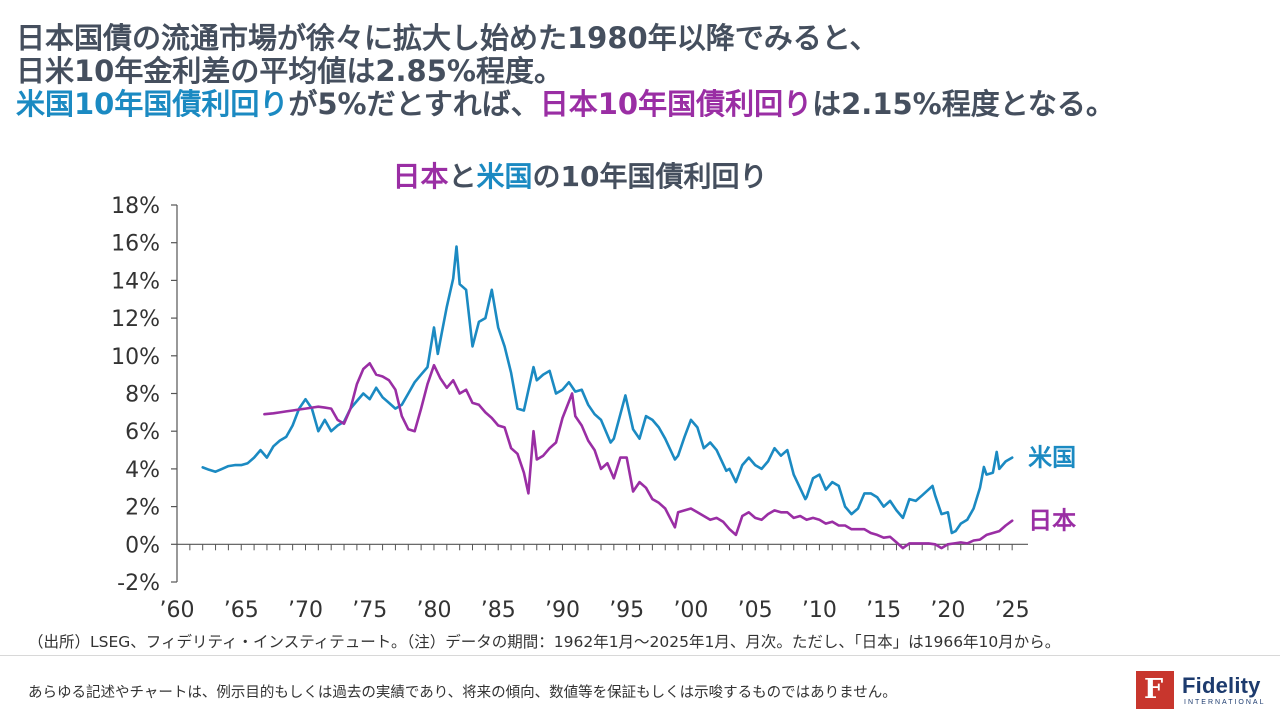 The height and width of the screenshot is (720, 1280). What do you see at coordinates (562, 610) in the screenshot?
I see `x-tick-label: ’90` at bounding box center [562, 610].